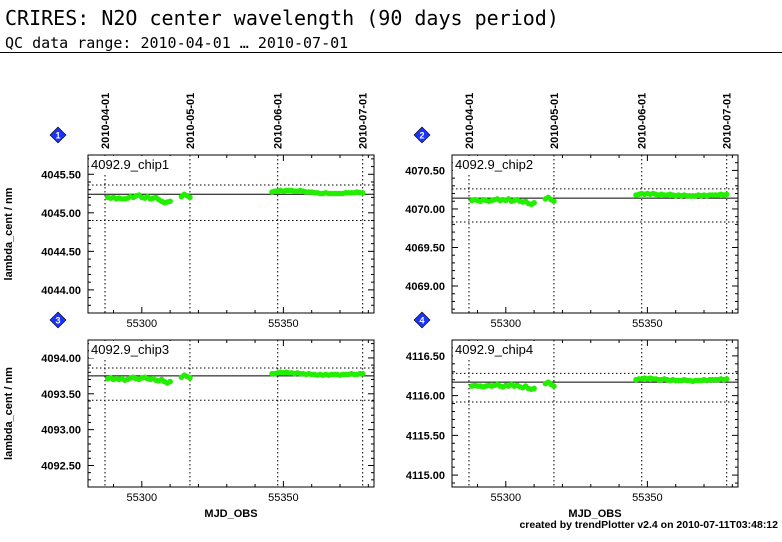  What do you see at coordinates (177, 43) in the screenshot?
I see `page-subtitle: QC data range: 2010-04-01 … 2010-07-01` at bounding box center [177, 43].